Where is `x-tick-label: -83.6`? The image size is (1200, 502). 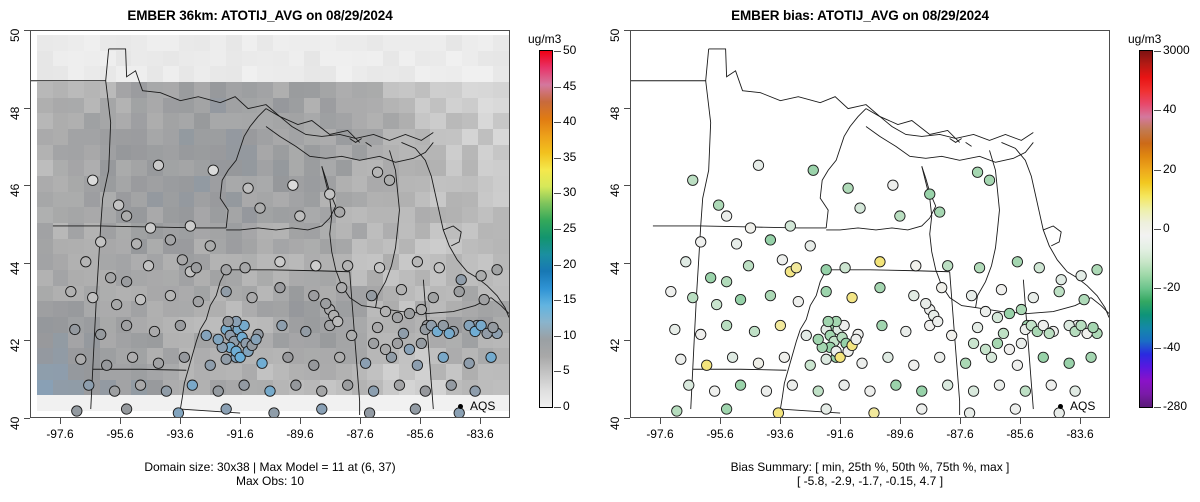
x-tick-label: -83.6 is located at coordinates (1080, 434).